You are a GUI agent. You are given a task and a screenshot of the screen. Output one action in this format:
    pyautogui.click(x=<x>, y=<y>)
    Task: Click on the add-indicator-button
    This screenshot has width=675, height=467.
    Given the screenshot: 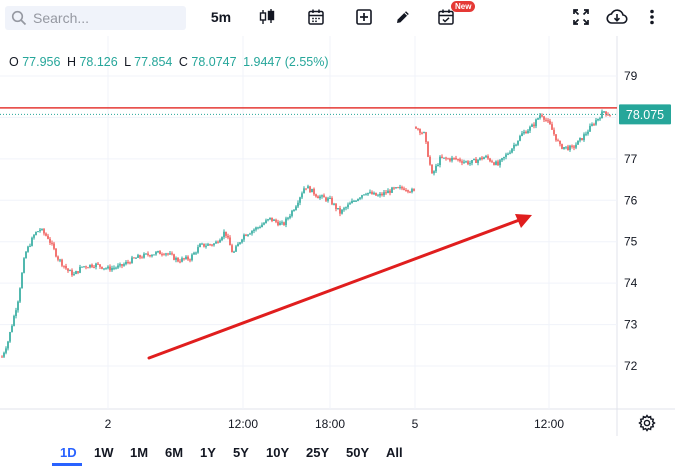 What is the action you would take?
    pyautogui.click(x=364, y=17)
    